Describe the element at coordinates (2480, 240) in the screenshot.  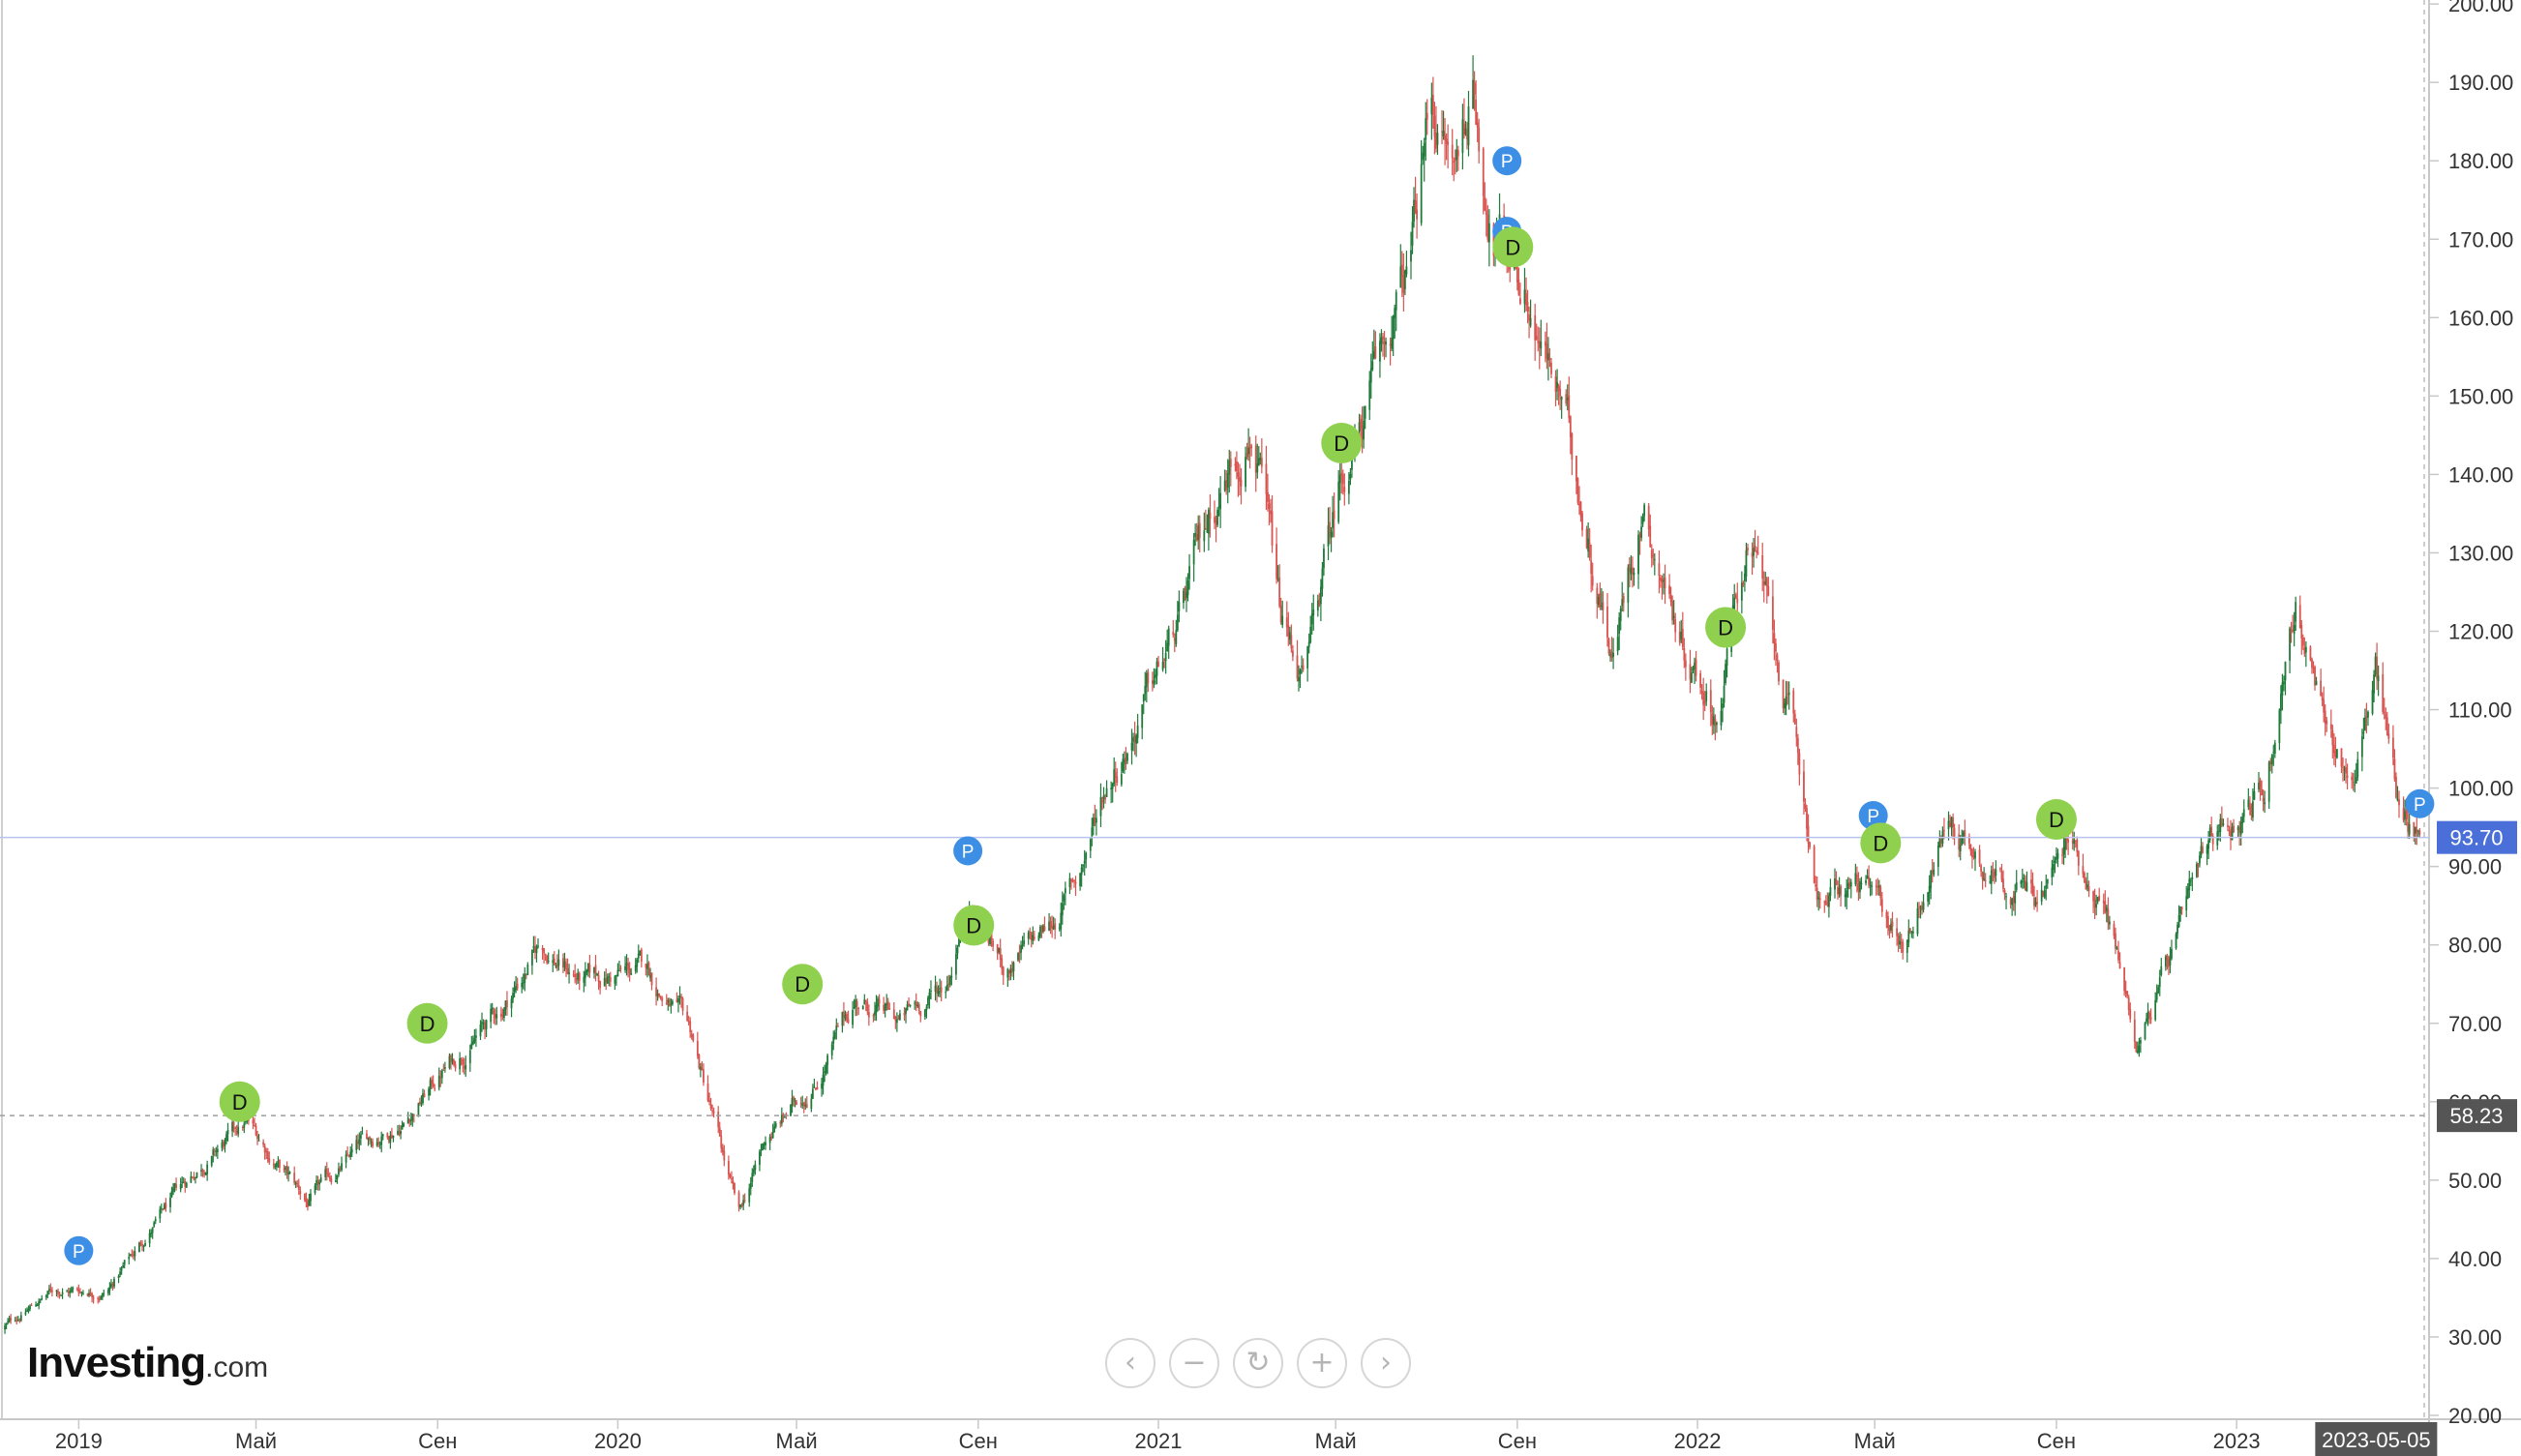
I see `y-tick-label: 170.00` at that location.